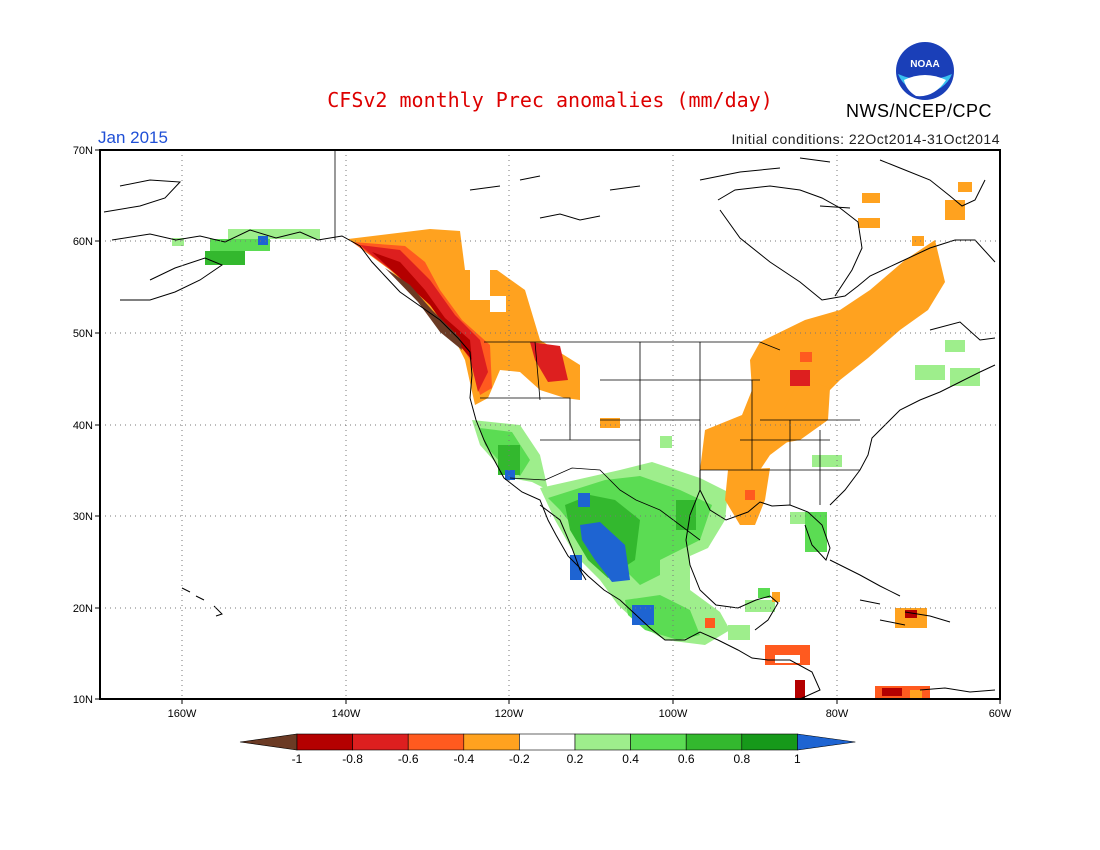 The height and width of the screenshot is (850, 1100). What do you see at coordinates (352, 759) in the screenshot?
I see `legend-tick-label: -0.8` at bounding box center [352, 759].